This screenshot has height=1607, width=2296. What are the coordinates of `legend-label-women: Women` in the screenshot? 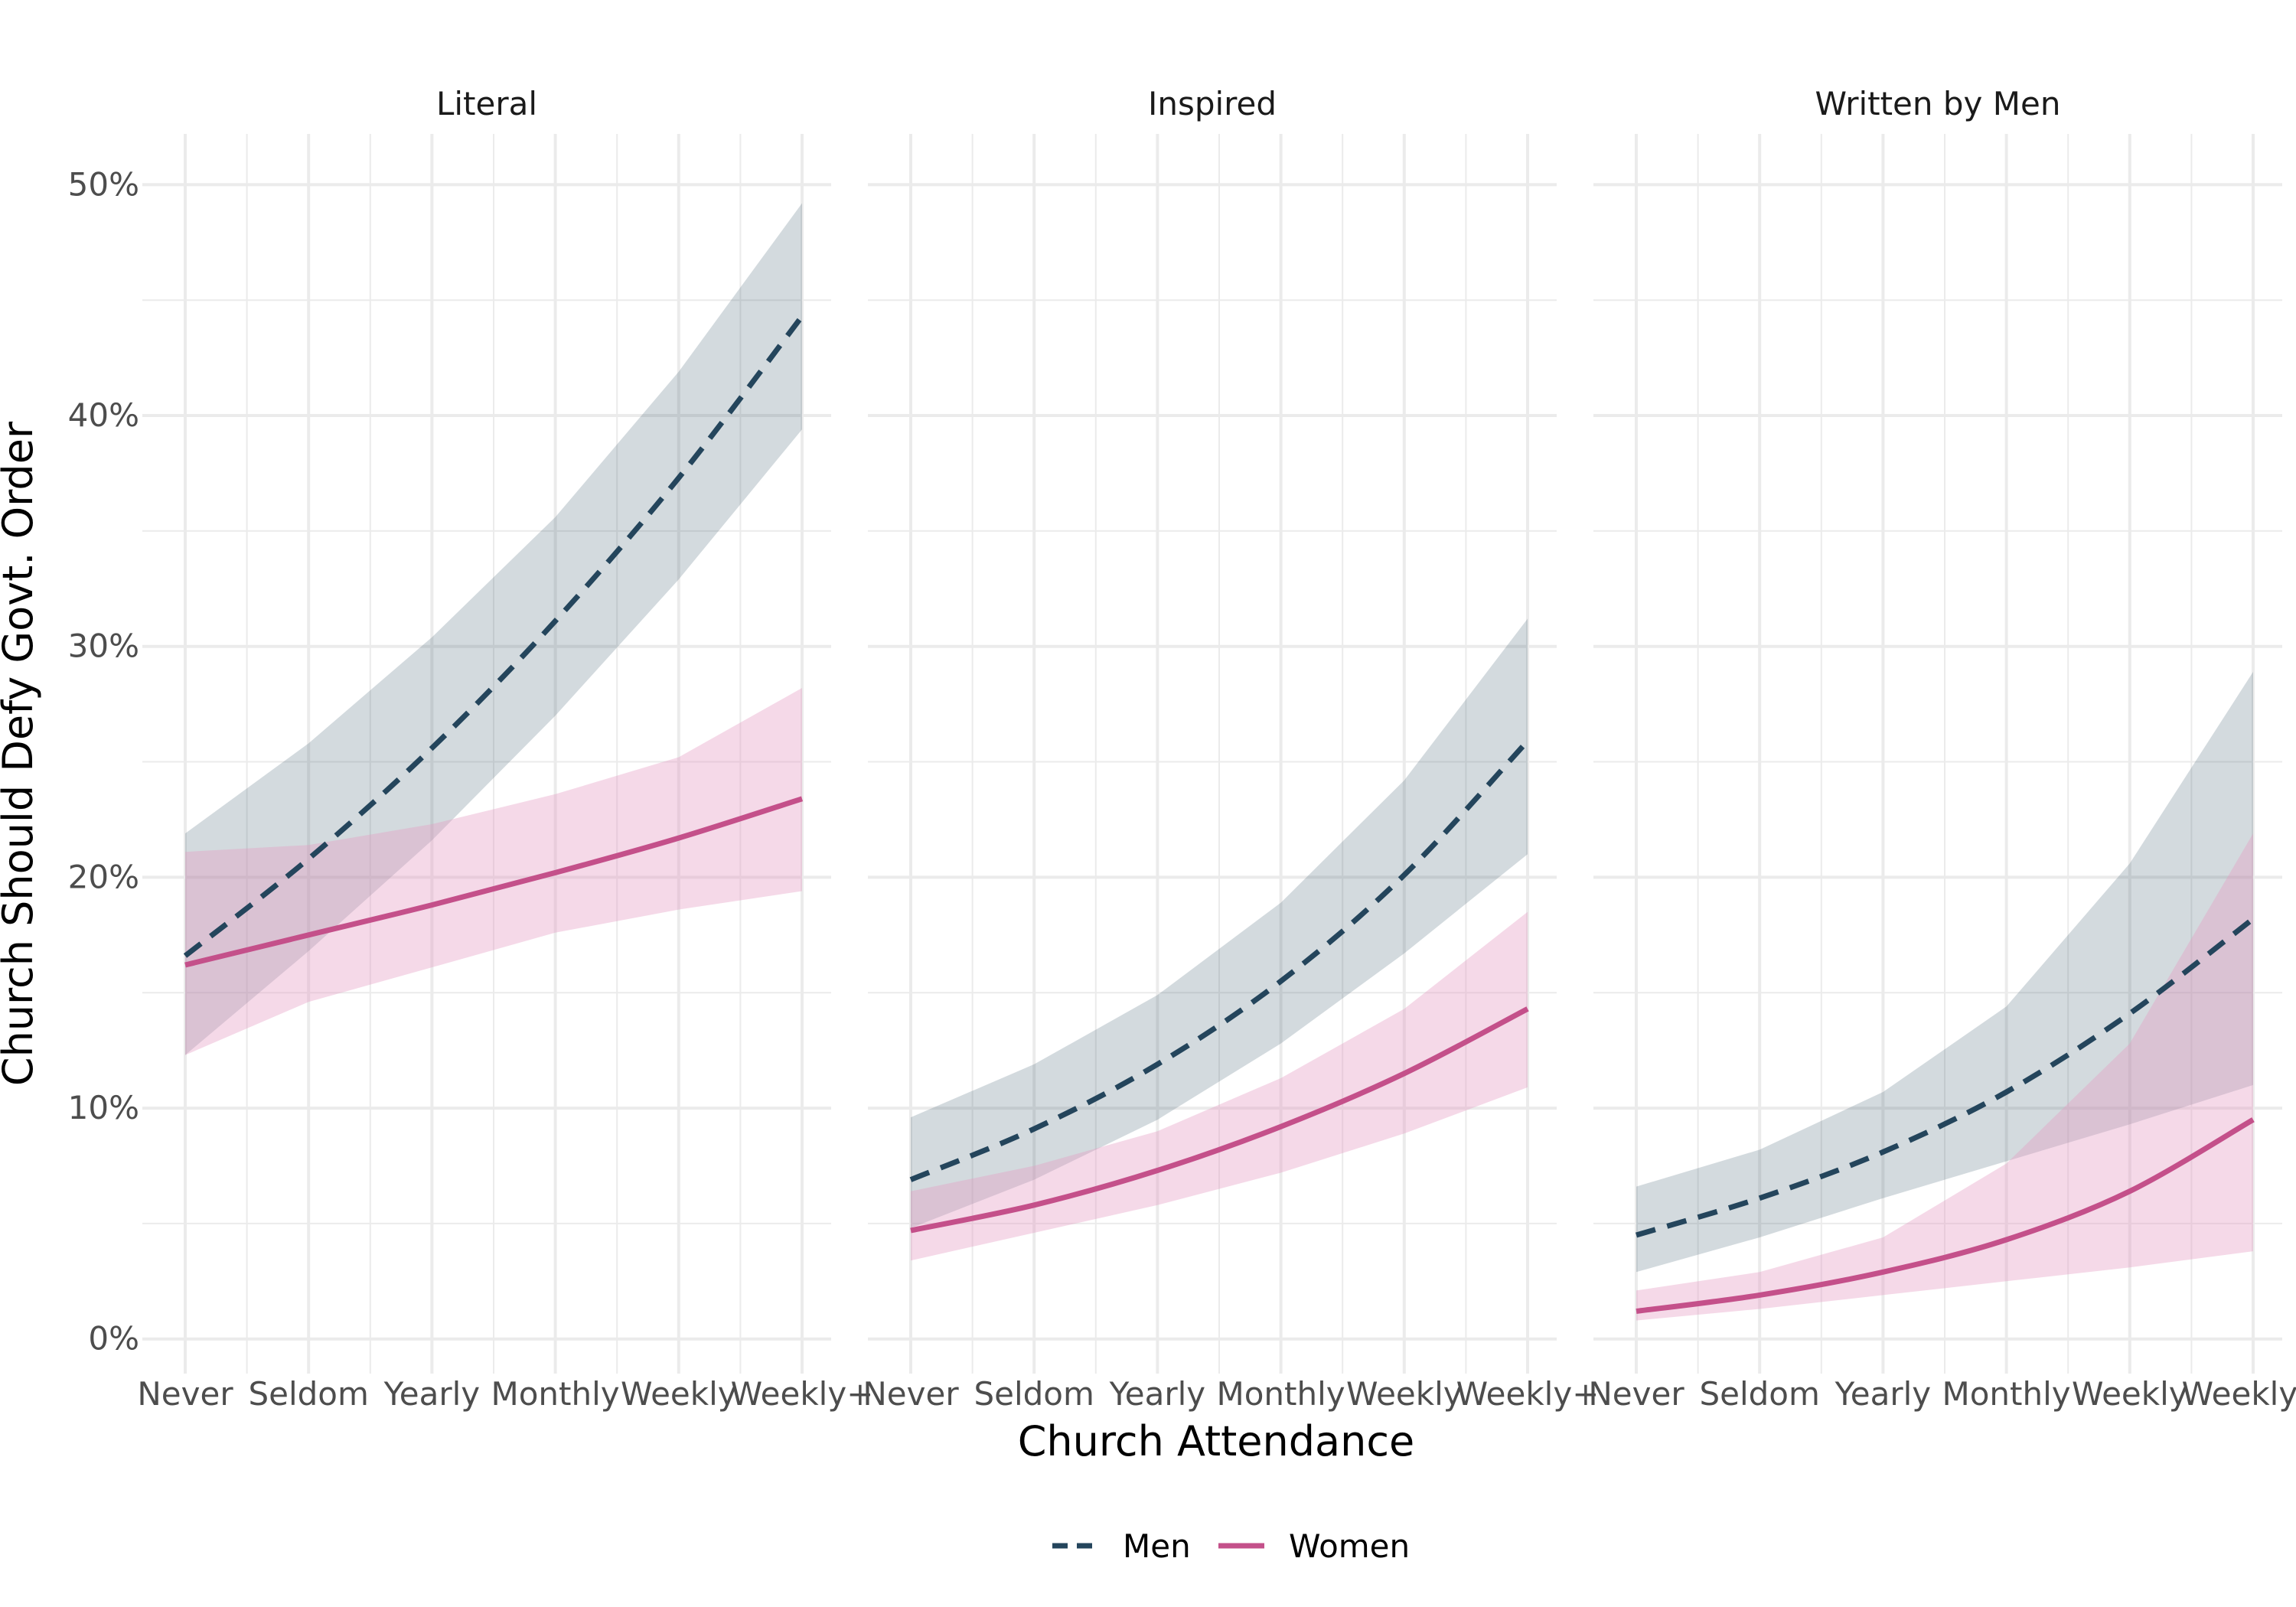 It's located at (1349, 1546).